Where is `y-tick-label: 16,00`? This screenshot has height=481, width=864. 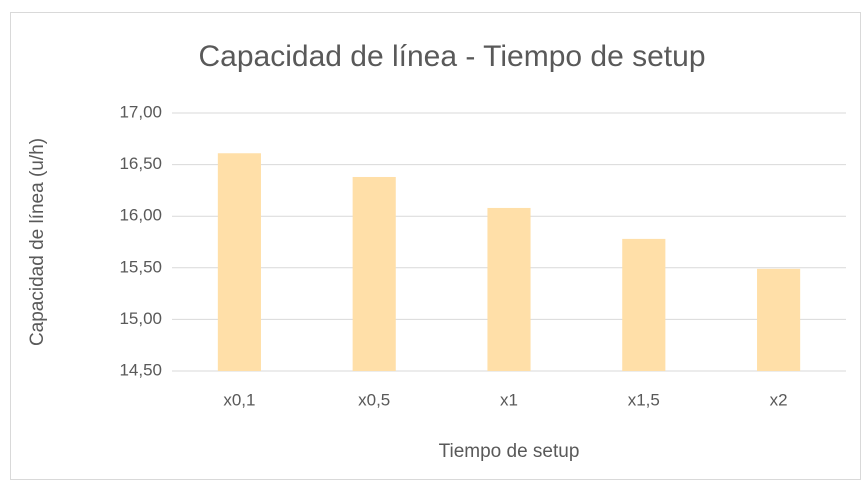 y-tick-label: 16,00 is located at coordinates (140, 215).